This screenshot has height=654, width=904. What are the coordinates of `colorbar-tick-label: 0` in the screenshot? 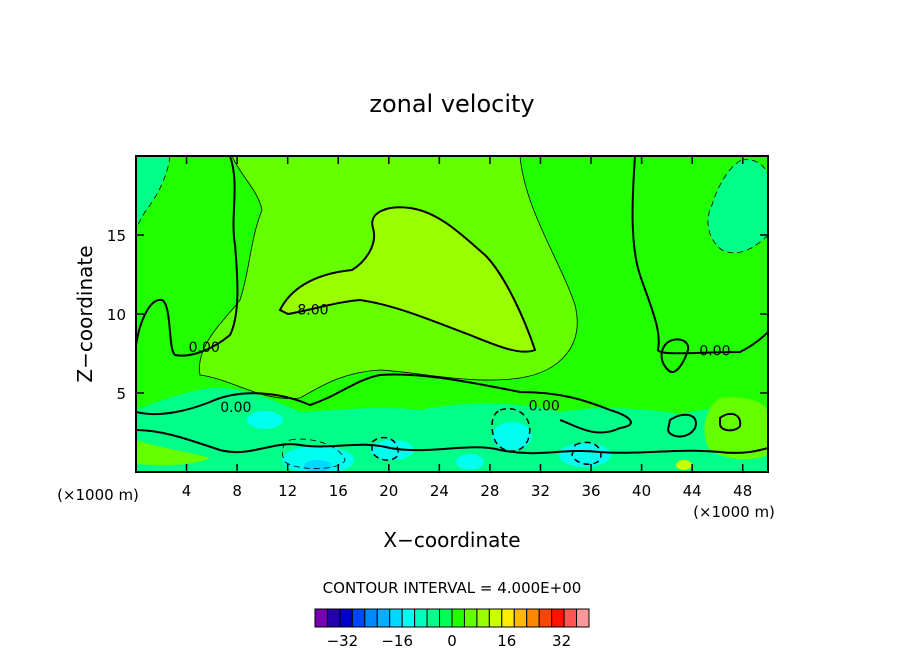 It's located at (452, 641).